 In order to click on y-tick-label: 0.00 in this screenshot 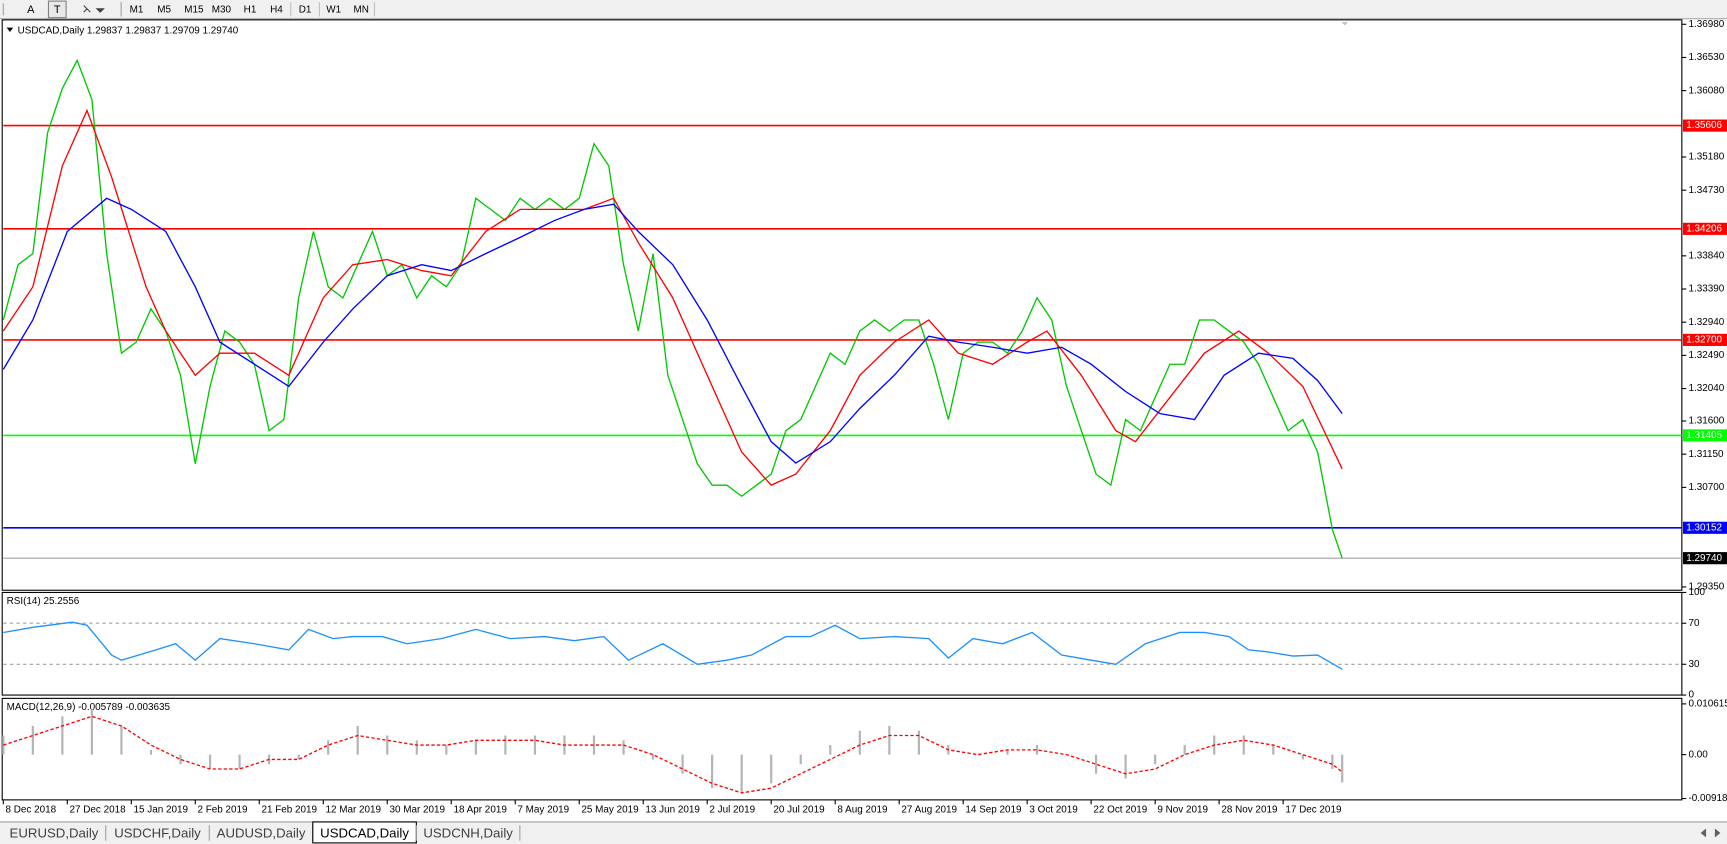, I will do `click(1698, 754)`.